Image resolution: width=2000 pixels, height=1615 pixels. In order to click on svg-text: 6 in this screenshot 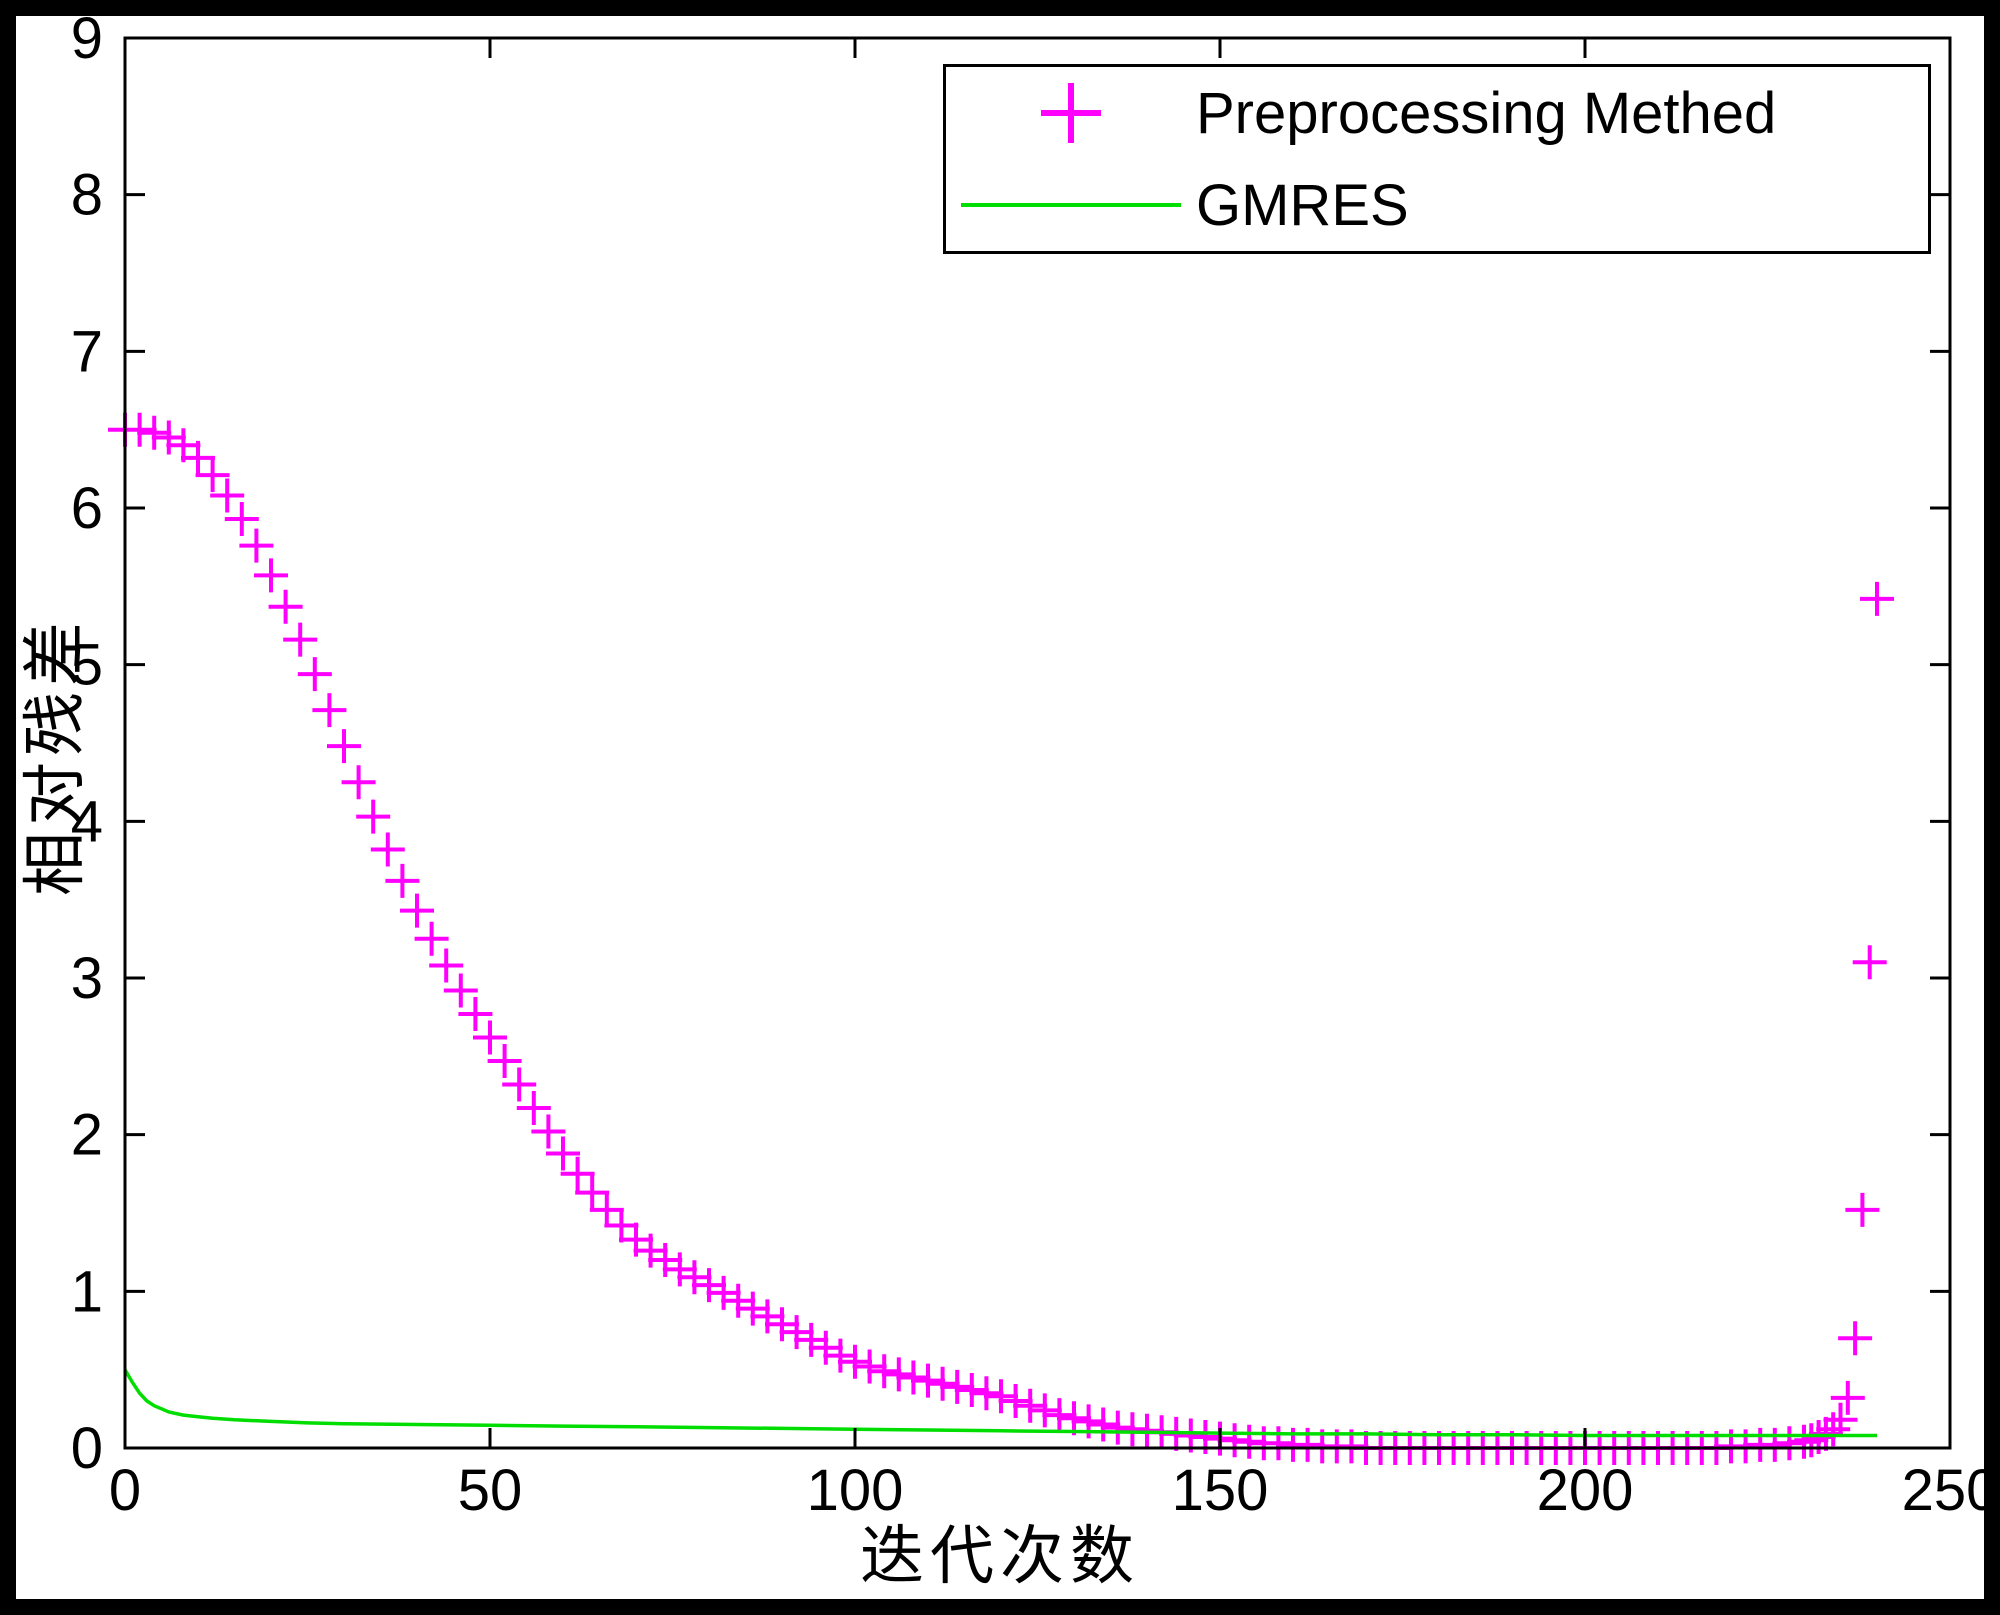, I will do `click(87, 508)`.